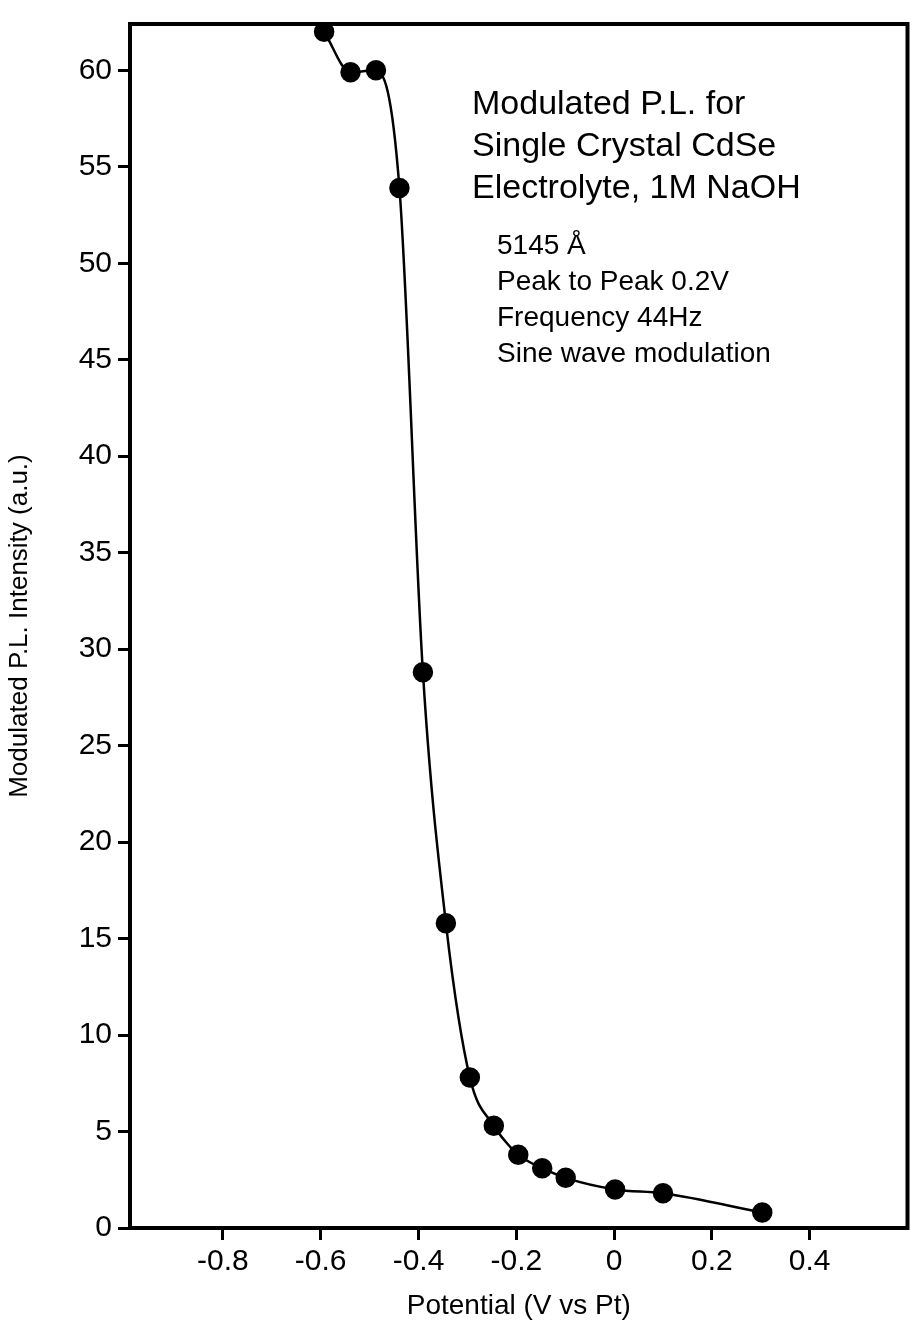  I want to click on x-tick-label: 0.4, so click(809, 1260).